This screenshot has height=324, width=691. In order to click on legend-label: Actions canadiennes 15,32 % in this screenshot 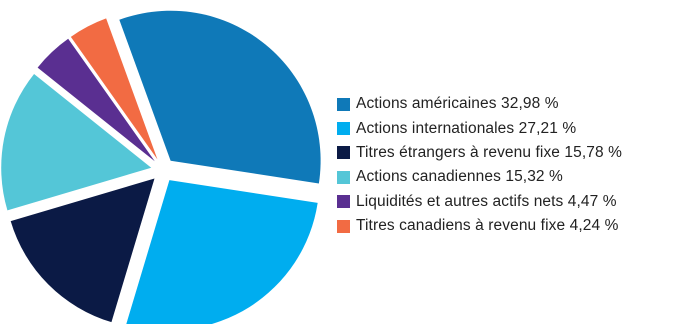, I will do `click(459, 177)`.